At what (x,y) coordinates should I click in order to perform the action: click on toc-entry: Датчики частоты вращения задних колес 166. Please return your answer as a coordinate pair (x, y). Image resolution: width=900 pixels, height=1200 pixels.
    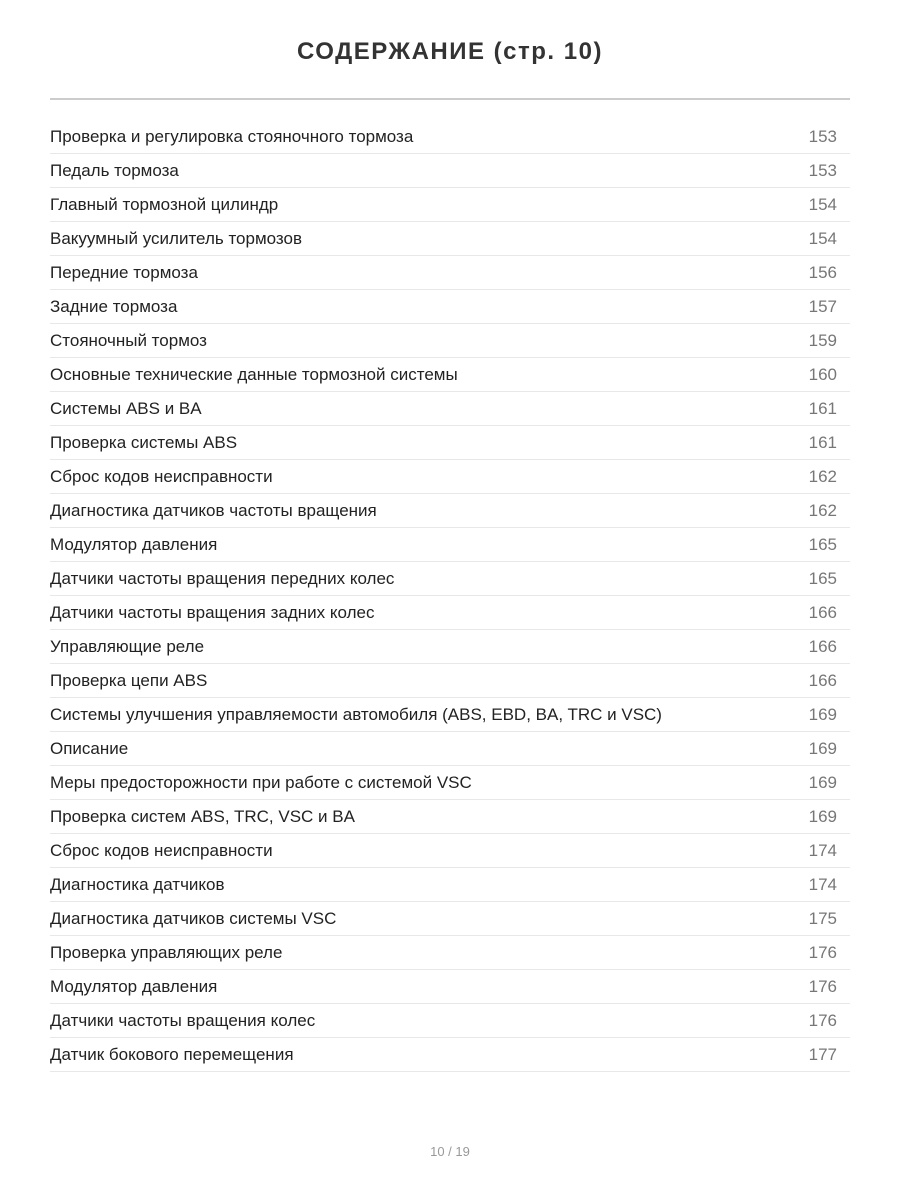
    Looking at the image, I should click on (450, 613).